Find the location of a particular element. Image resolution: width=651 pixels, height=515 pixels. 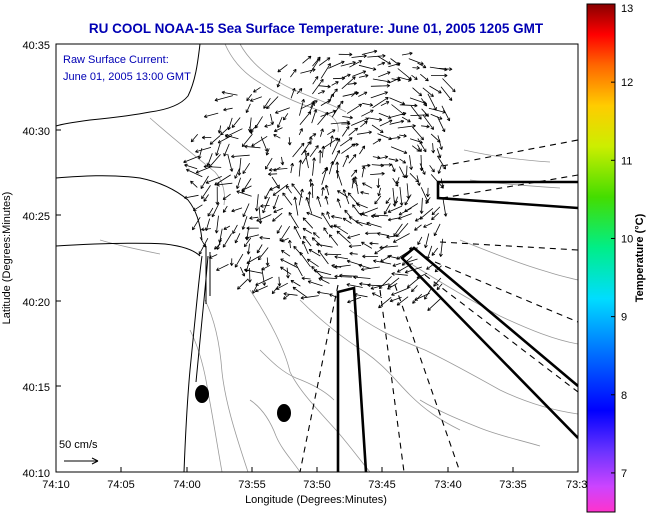

colorbar-tick-label: 10 is located at coordinates (627, 239).